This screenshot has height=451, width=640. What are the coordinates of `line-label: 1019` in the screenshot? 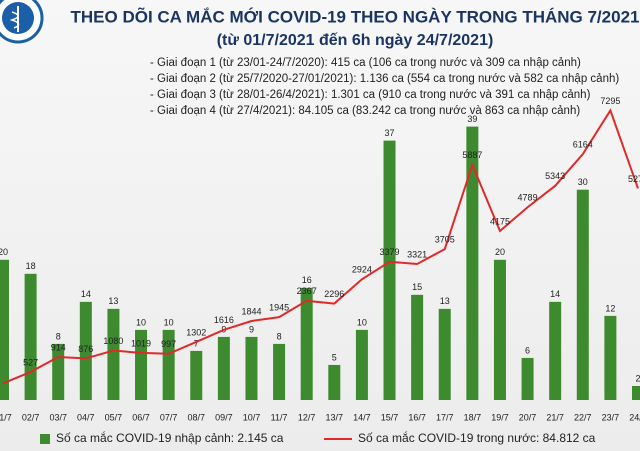 It's located at (141, 343).